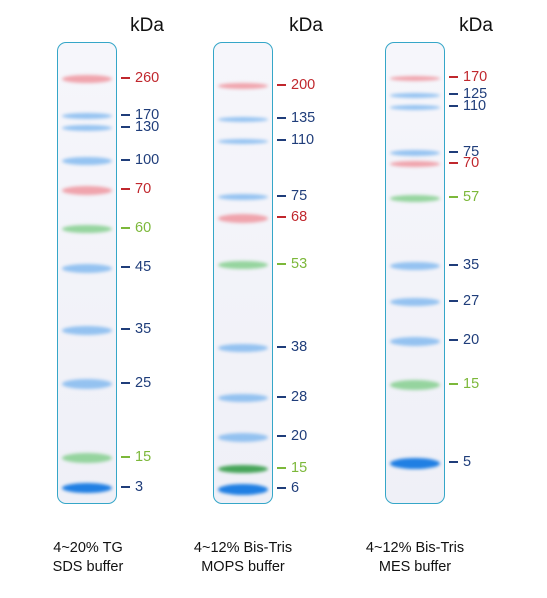 The height and width of the screenshot is (598, 547). I want to click on marker-label: 53, so click(299, 264).